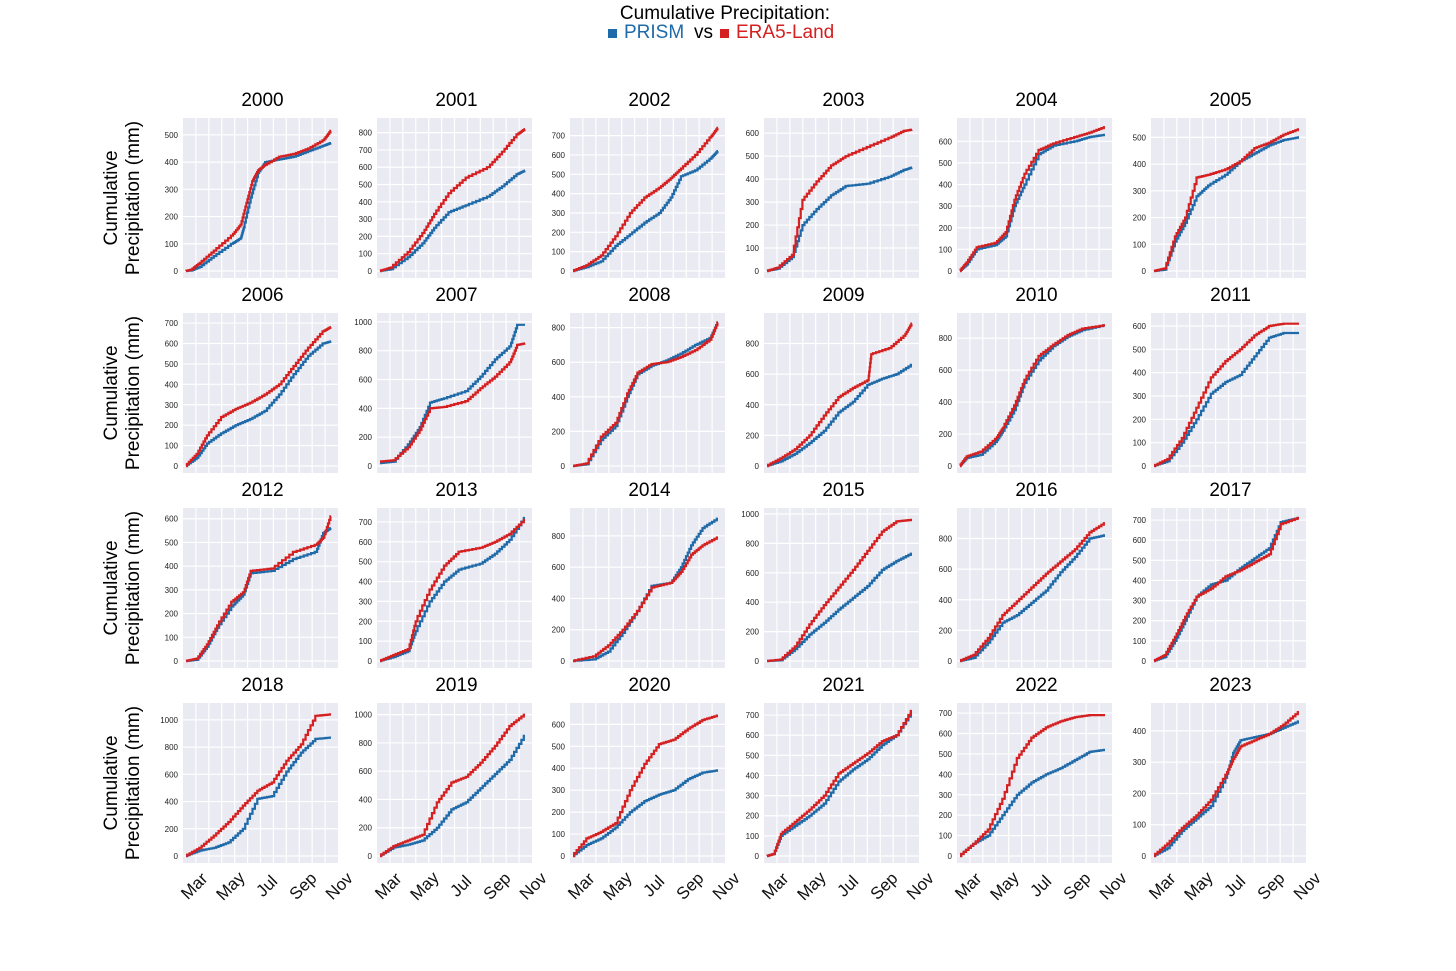 The image size is (1456, 971). I want to click on panel-title: 2006, so click(262, 295).